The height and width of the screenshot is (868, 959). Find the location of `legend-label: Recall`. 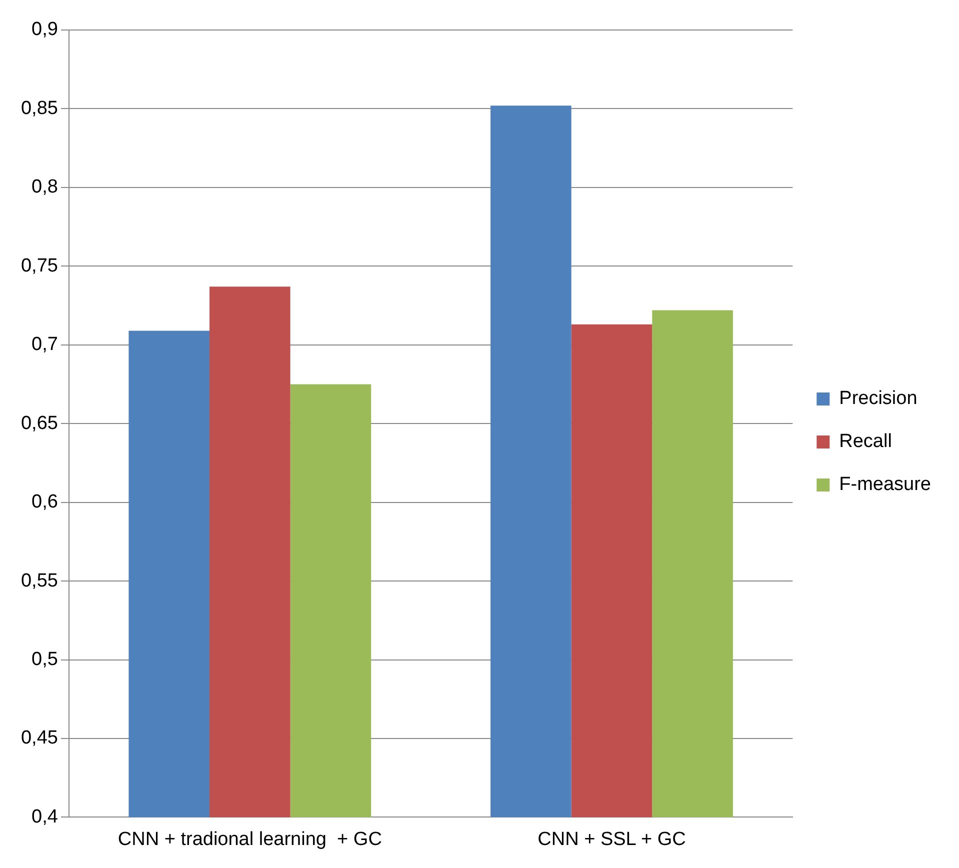

legend-label: Recall is located at coordinates (865, 441).